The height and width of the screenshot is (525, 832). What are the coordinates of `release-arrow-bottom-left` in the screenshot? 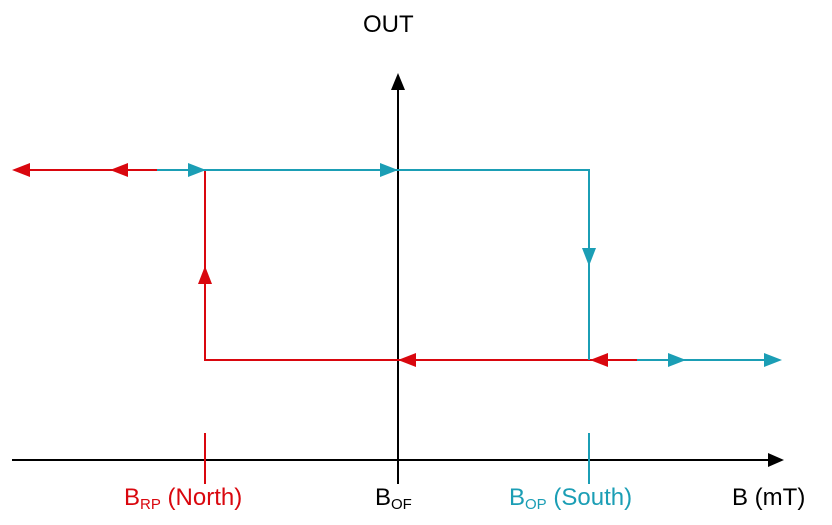 It's located at (407, 360).